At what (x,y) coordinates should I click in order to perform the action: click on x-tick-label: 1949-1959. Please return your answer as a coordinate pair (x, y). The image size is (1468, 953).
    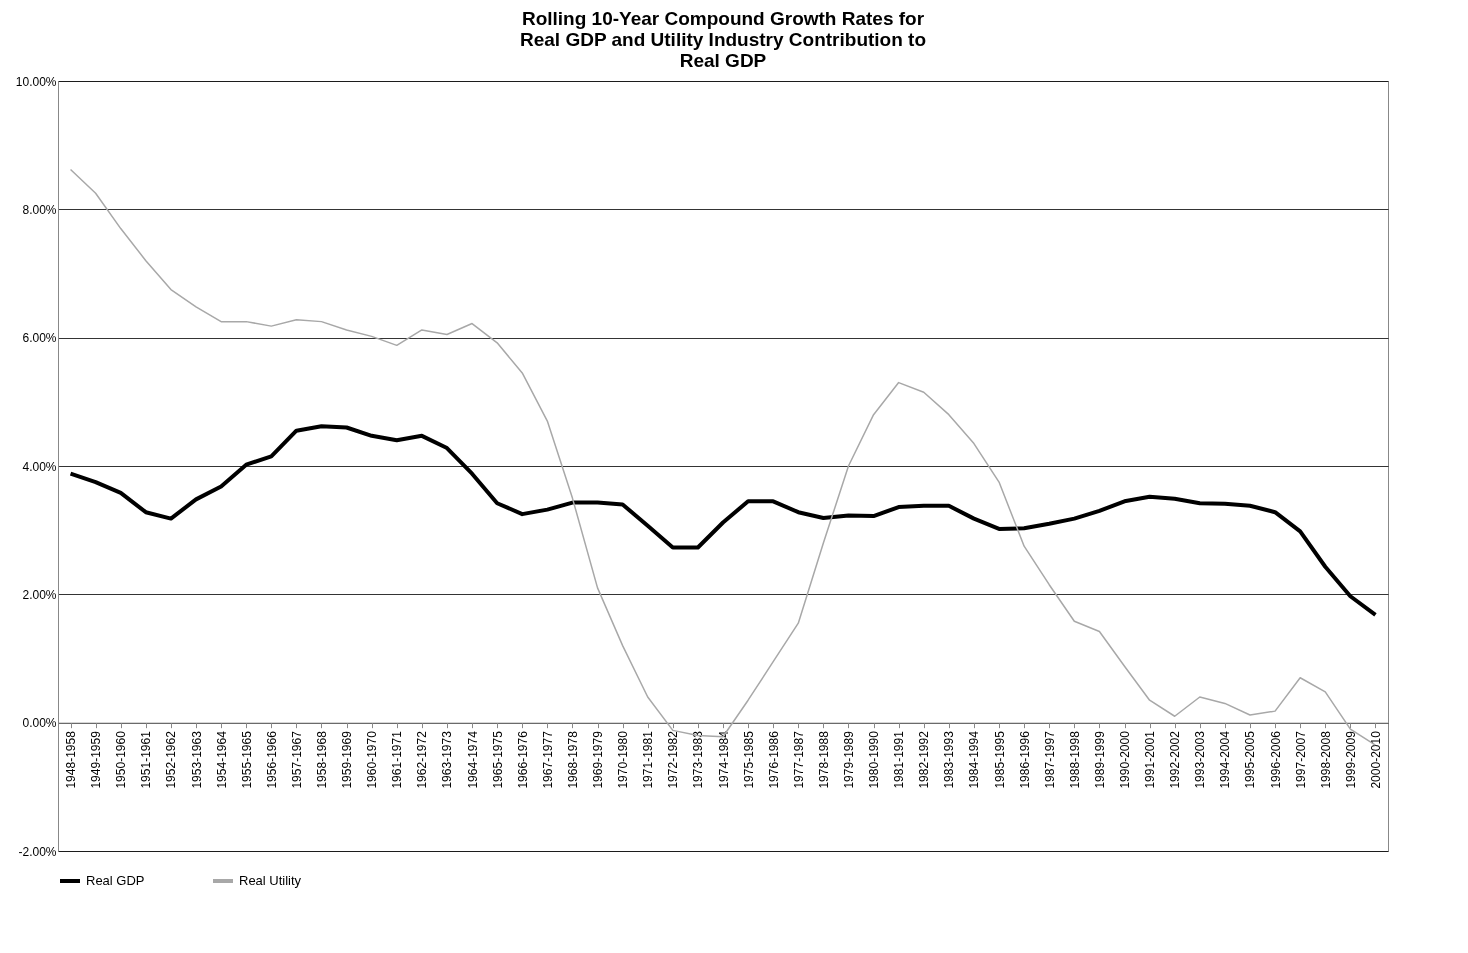
    Looking at the image, I should click on (96, 759).